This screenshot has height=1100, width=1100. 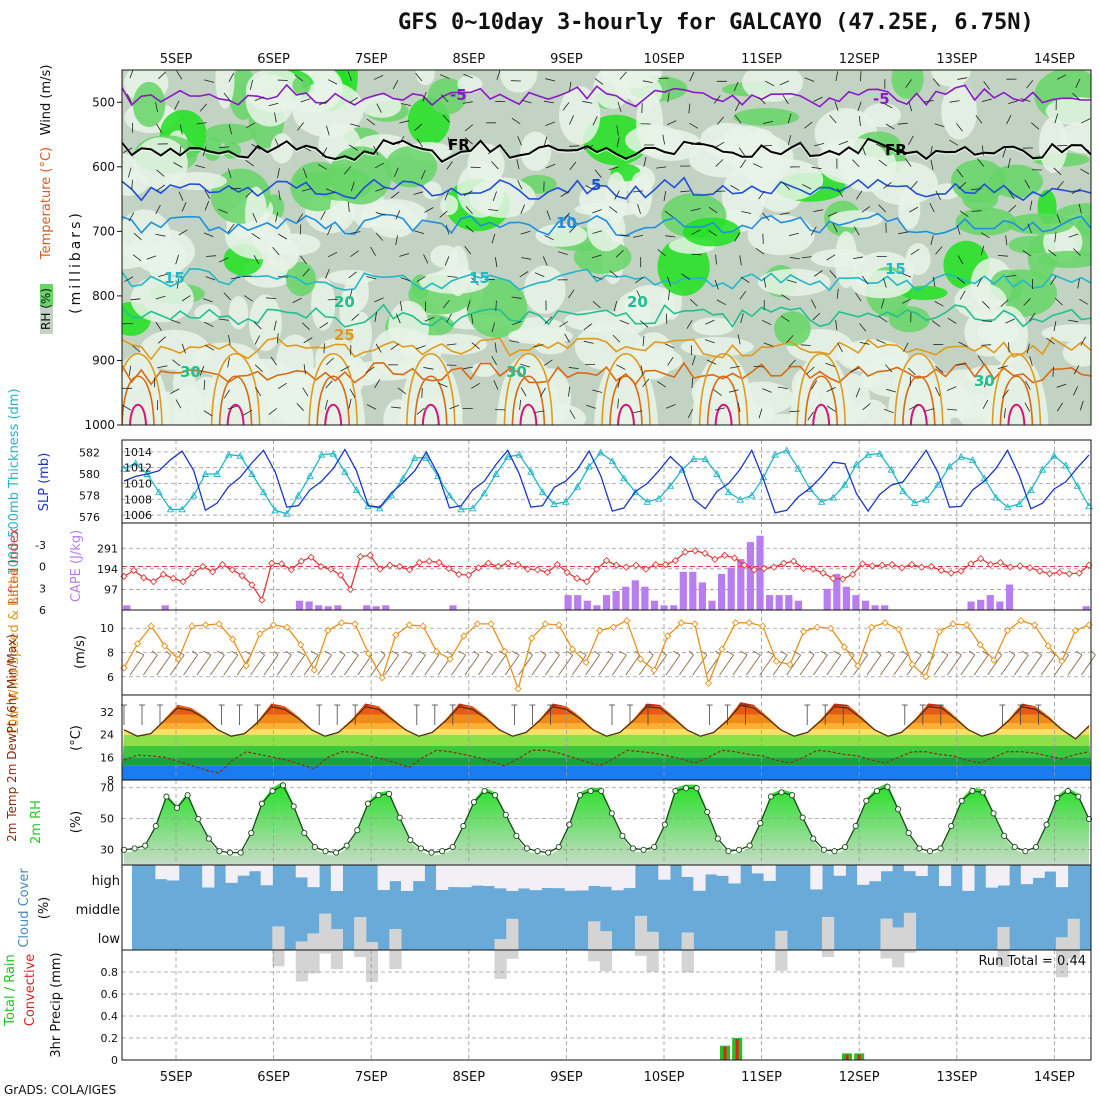 What do you see at coordinates (14, 652) in the screenshot?
I see `wind10-axis-label: 10m Wind Speed & Barbs` at bounding box center [14, 652].